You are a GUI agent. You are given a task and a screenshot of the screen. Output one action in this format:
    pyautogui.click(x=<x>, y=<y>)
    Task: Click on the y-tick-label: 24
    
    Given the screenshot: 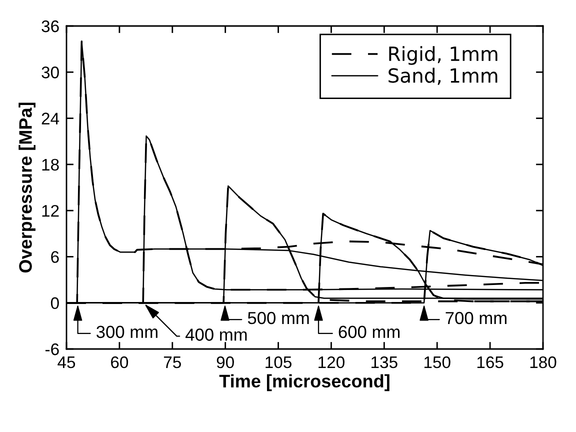 What is the action you would take?
    pyautogui.click(x=51, y=118)
    